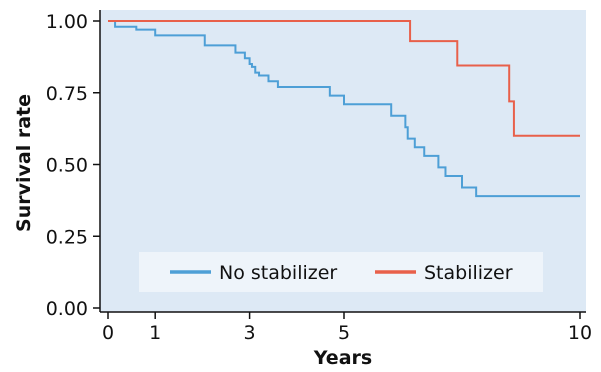 The width and height of the screenshot is (601, 372). I want to click on y-ticks: 0.00 0.25 0.50 0.75 1.00, so click(73, 165).